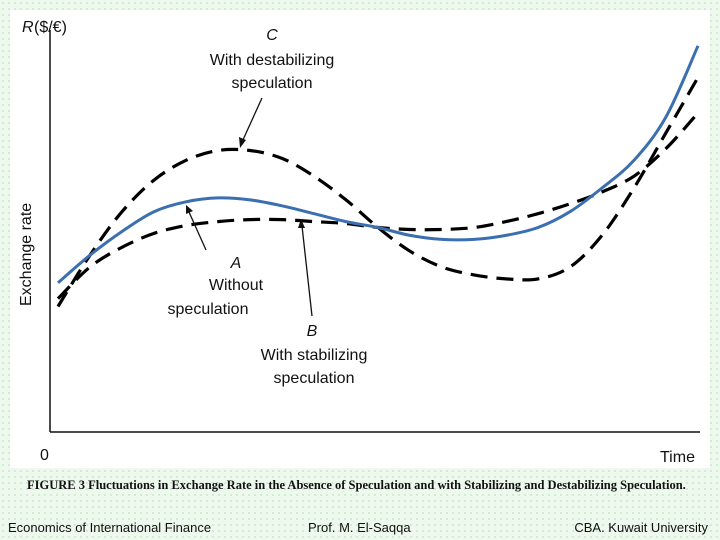 The width and height of the screenshot is (720, 540). I want to click on label-a-line2: speculation, so click(208, 309).